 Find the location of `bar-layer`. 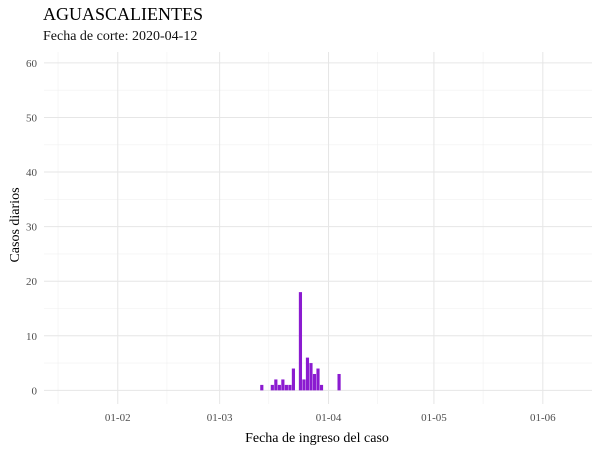

bar-layer is located at coordinates (300, 341).